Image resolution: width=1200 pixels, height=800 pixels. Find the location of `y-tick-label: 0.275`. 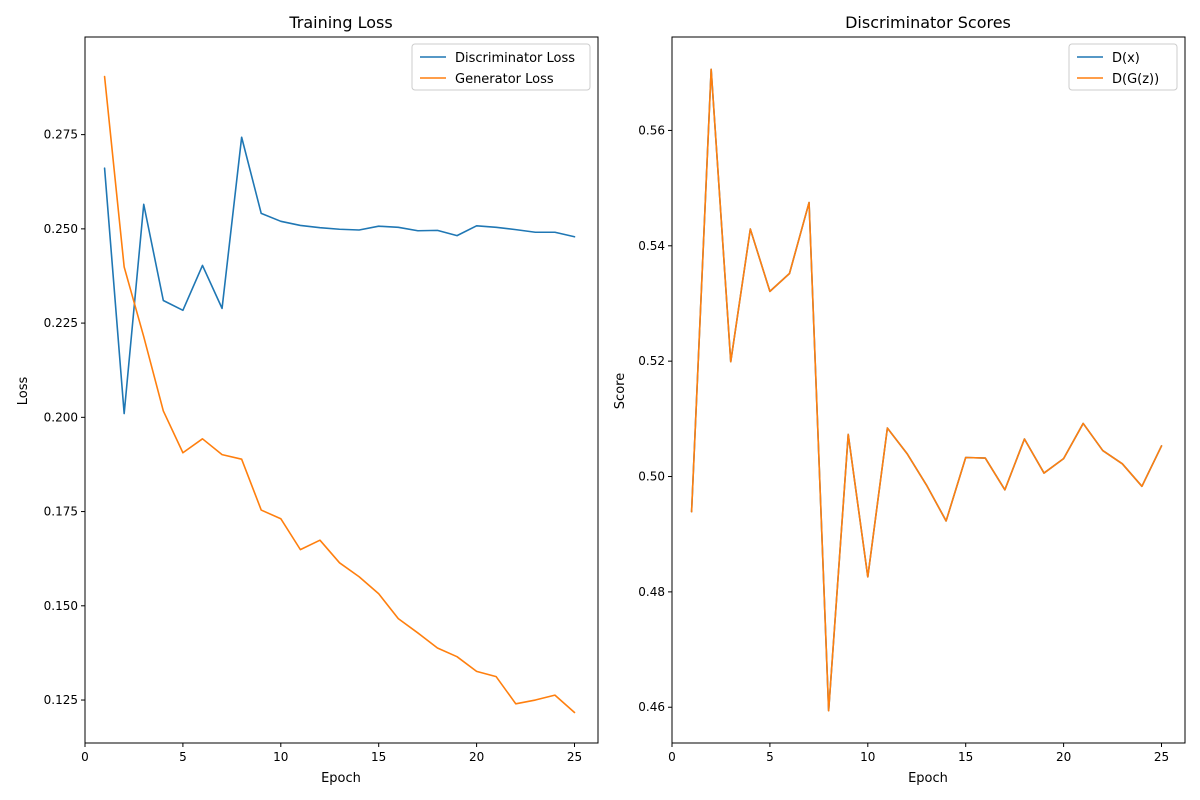

y-tick-label: 0.275 is located at coordinates (61, 135).